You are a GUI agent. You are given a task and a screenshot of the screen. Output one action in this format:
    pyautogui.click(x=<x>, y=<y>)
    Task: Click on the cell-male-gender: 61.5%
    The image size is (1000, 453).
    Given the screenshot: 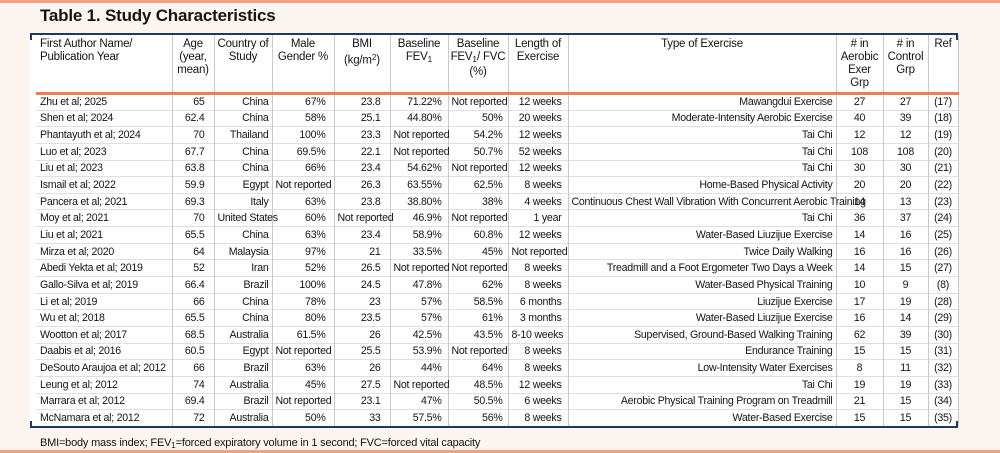 What is the action you would take?
    pyautogui.click(x=303, y=334)
    